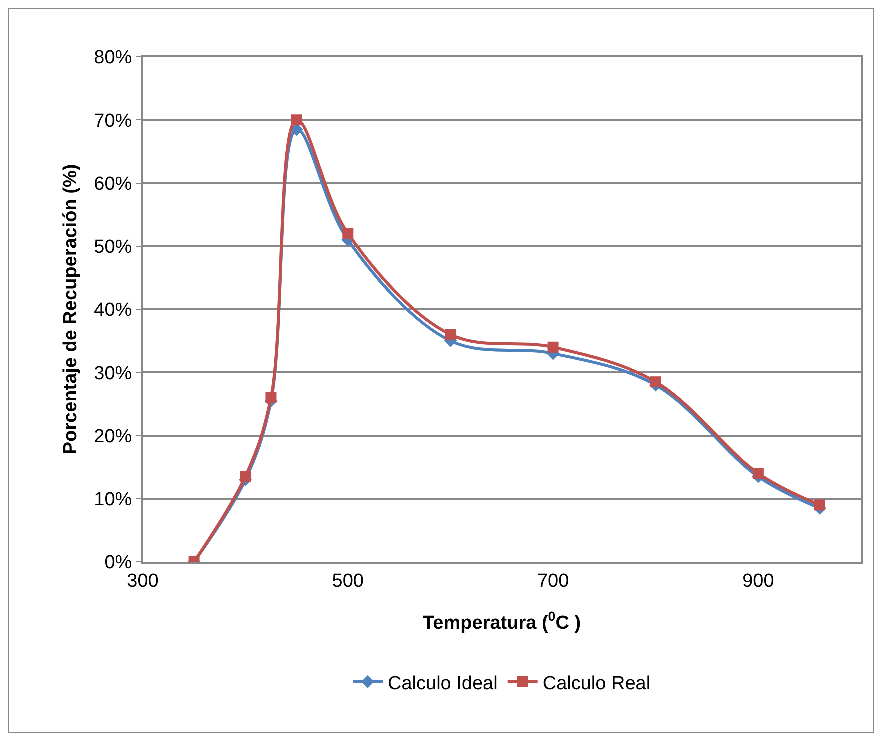 The height and width of the screenshot is (743, 886). What do you see at coordinates (113, 121) in the screenshot?
I see `y-tick-label: 70%` at bounding box center [113, 121].